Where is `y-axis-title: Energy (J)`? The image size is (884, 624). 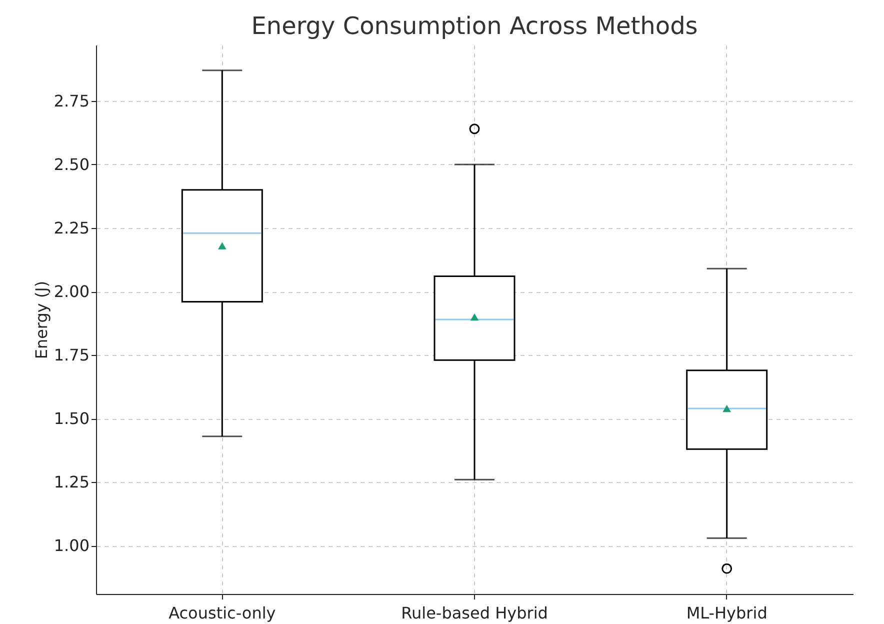 y-axis-title: Energy (J) is located at coordinates (41, 320).